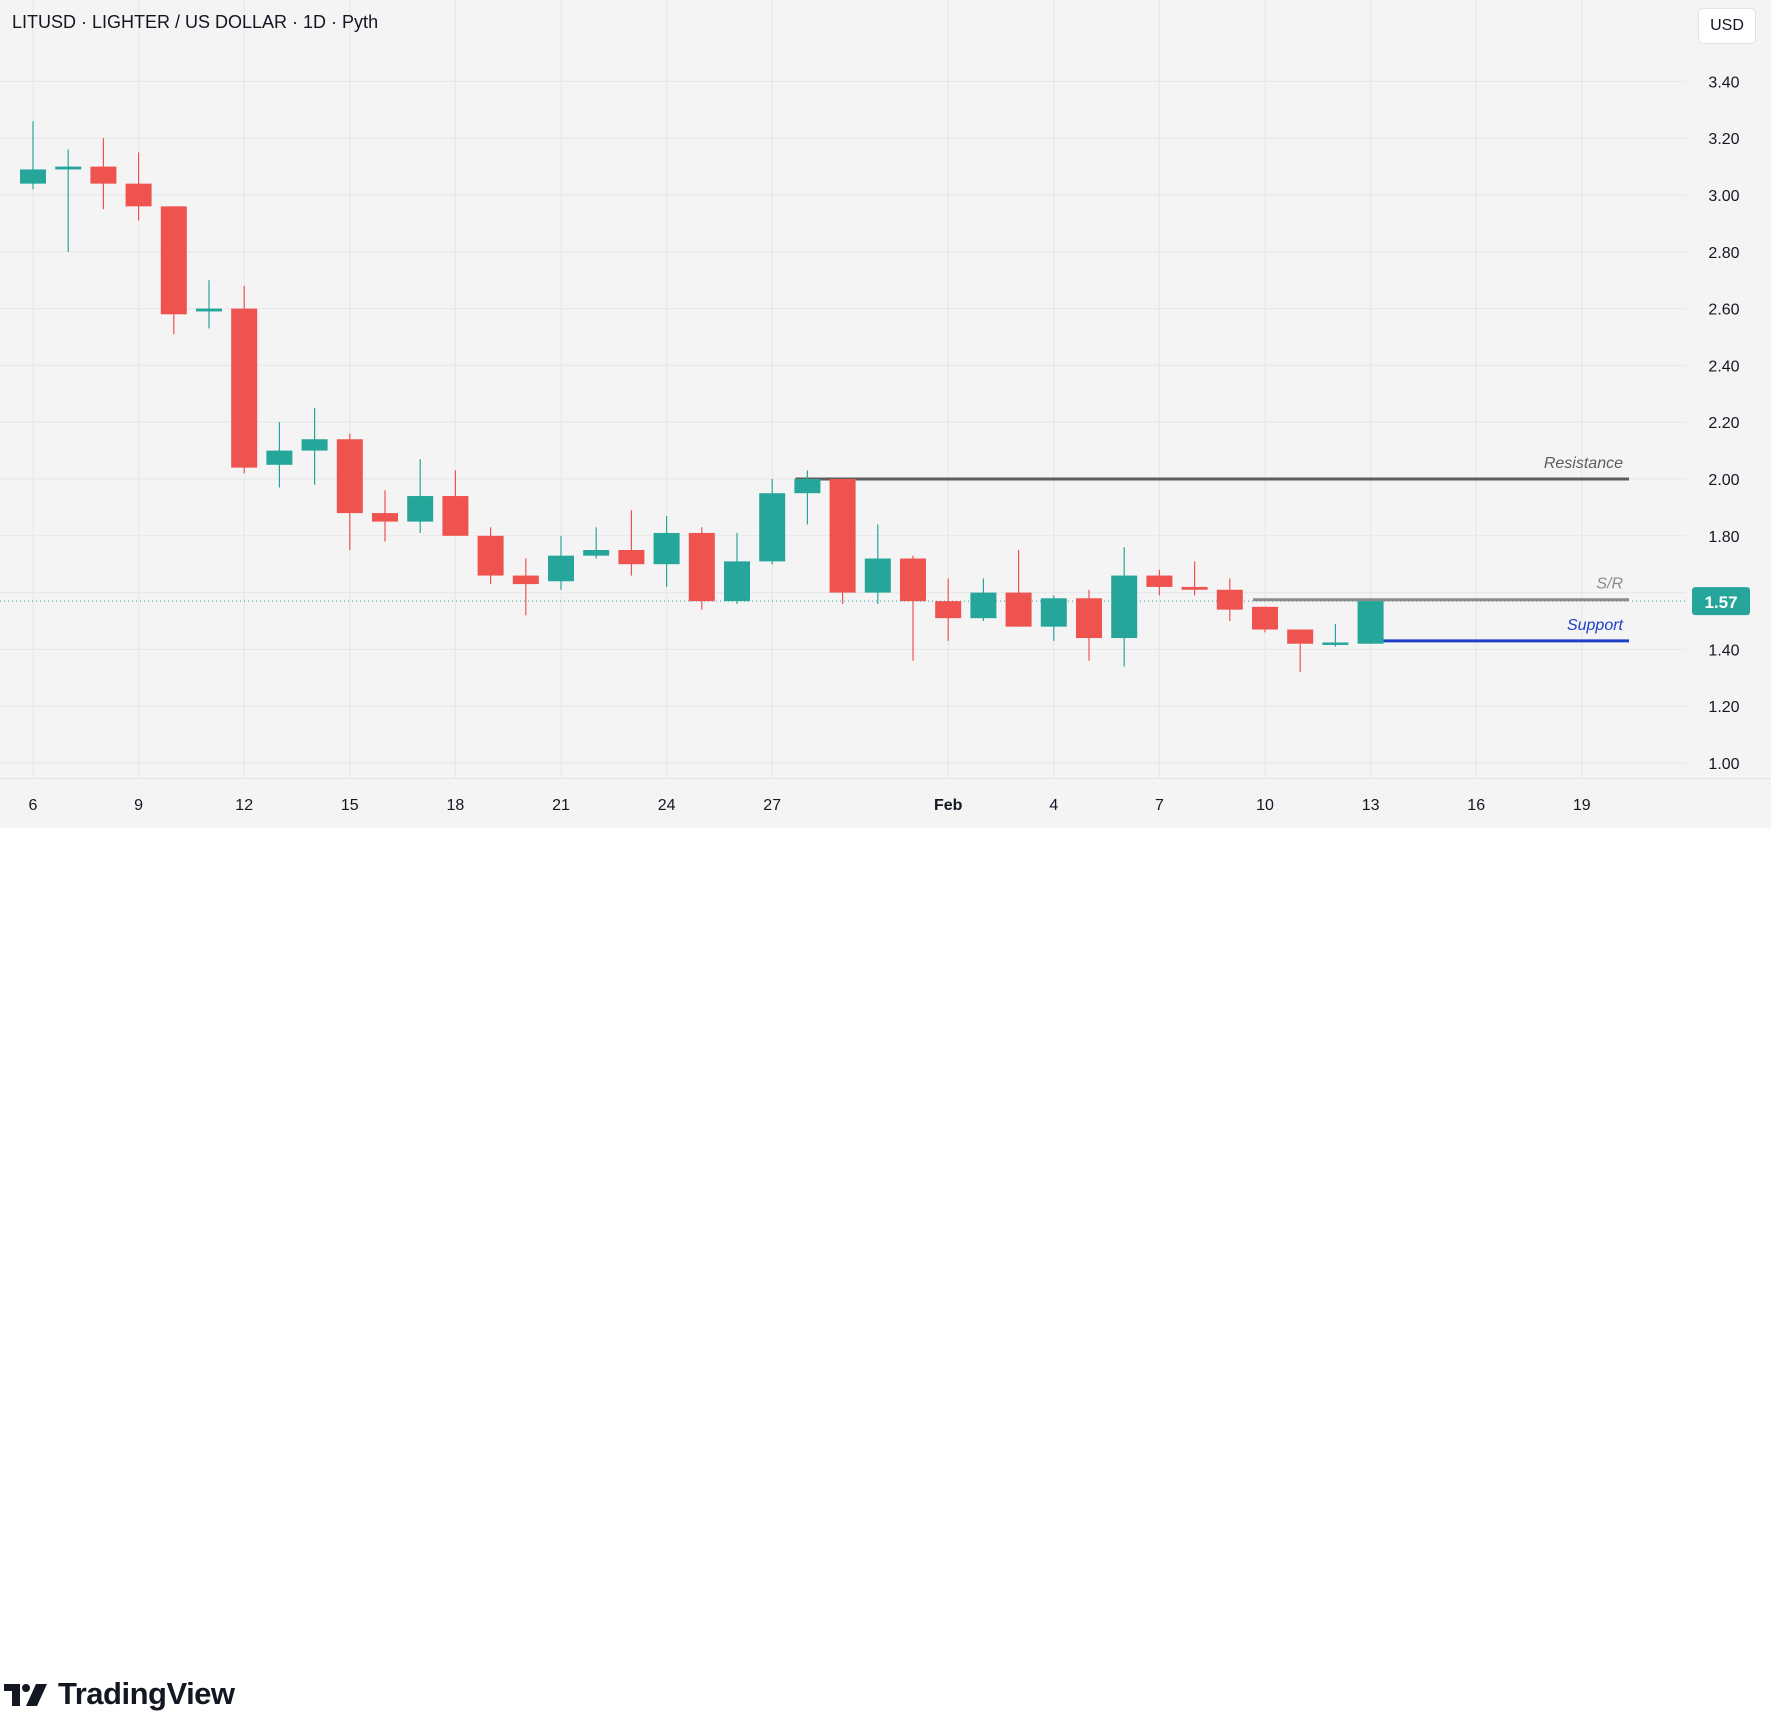  Describe the element at coordinates (1583, 463) in the screenshot. I see `line-label-resistance: Resistance` at that location.